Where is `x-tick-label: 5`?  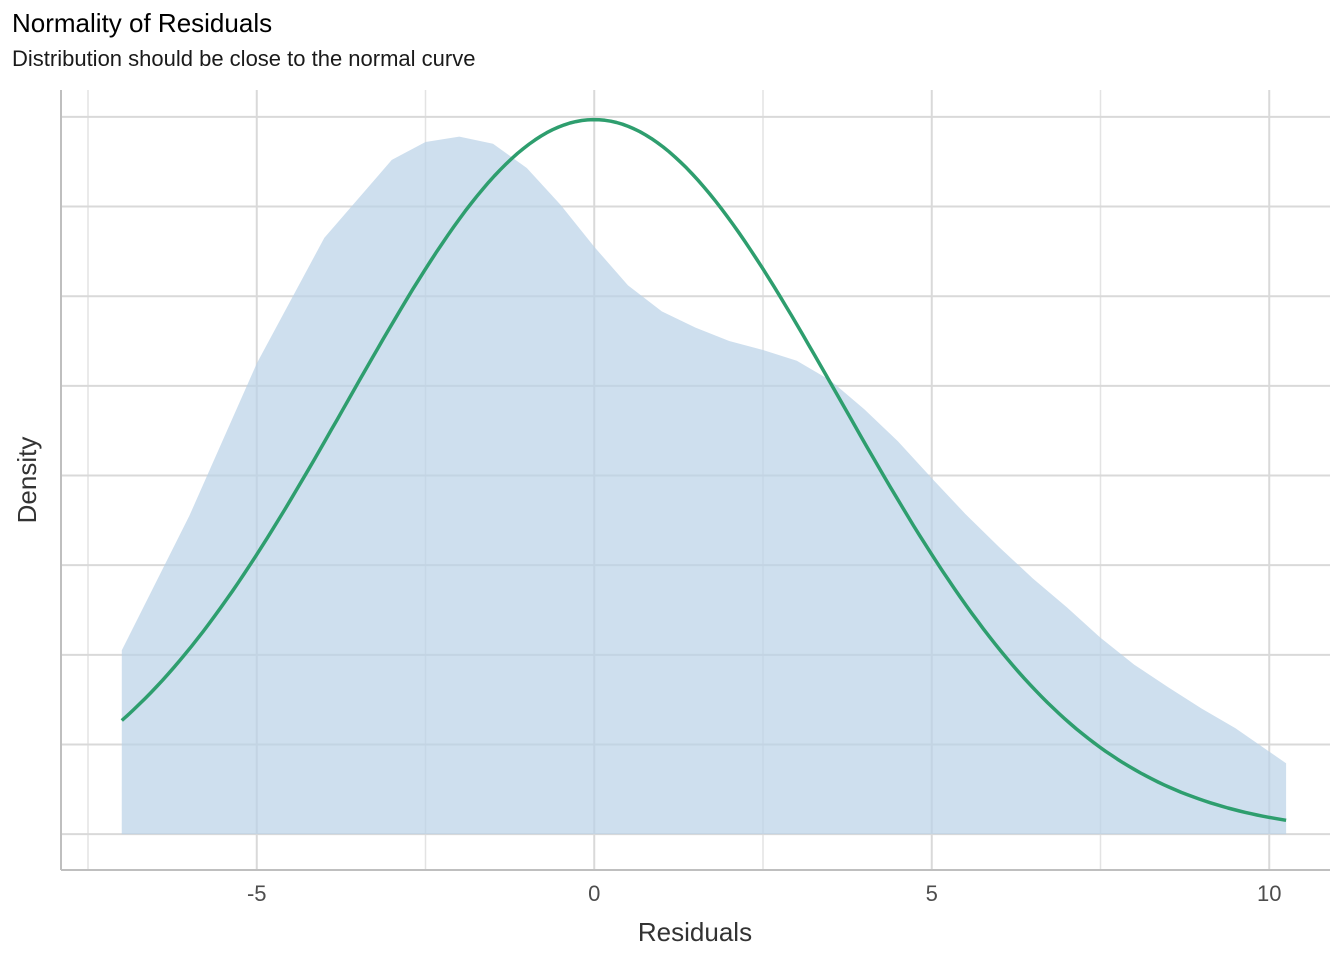
x-tick-label: 5 is located at coordinates (932, 893).